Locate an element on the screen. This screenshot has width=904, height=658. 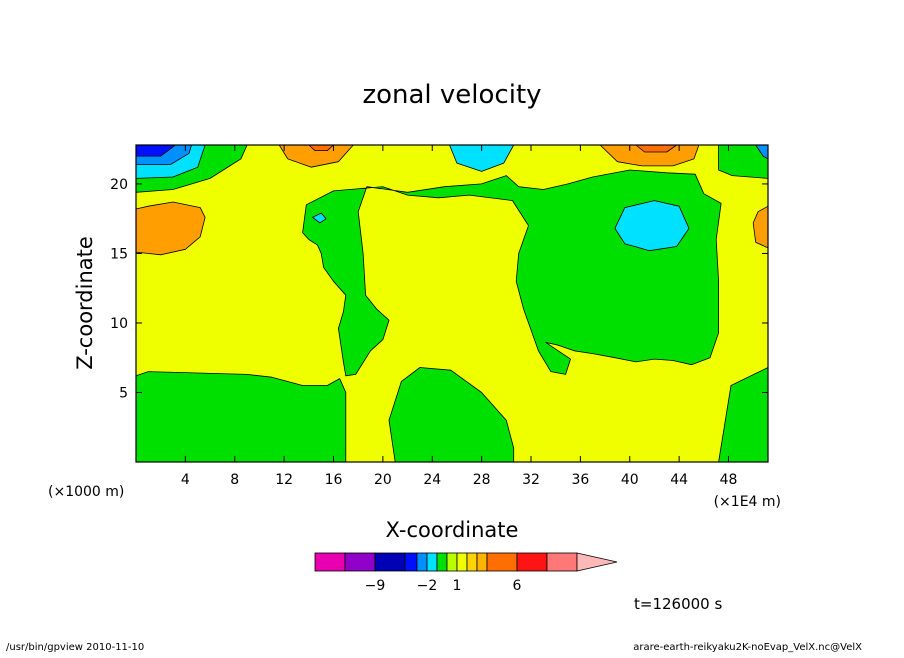
y-tick-label-2: 15 is located at coordinates (119, 254).